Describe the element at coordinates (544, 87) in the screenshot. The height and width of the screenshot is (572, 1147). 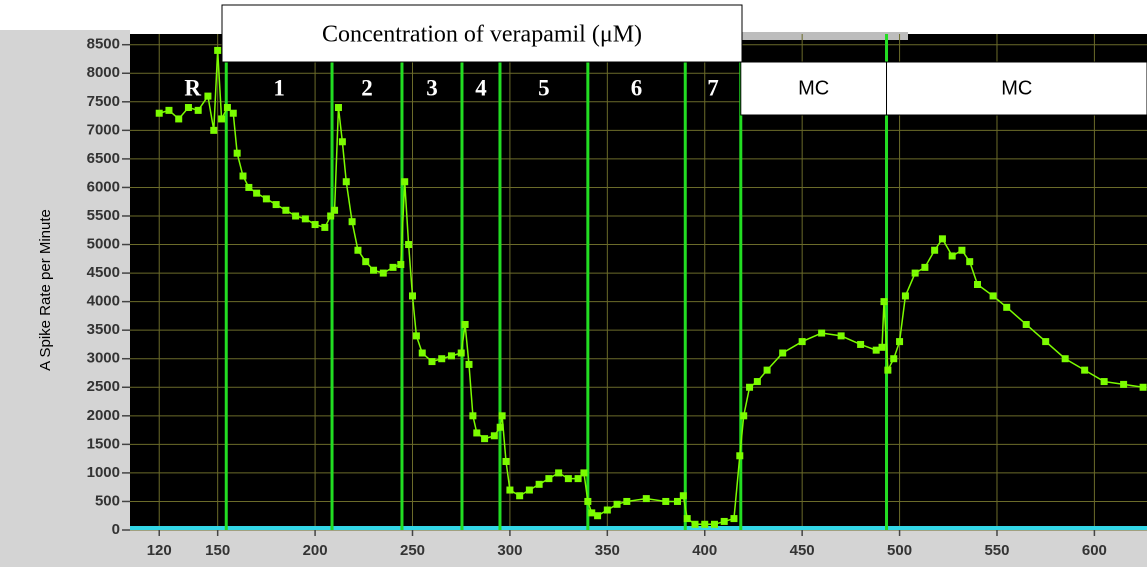
I see `region-label: 5` at that location.